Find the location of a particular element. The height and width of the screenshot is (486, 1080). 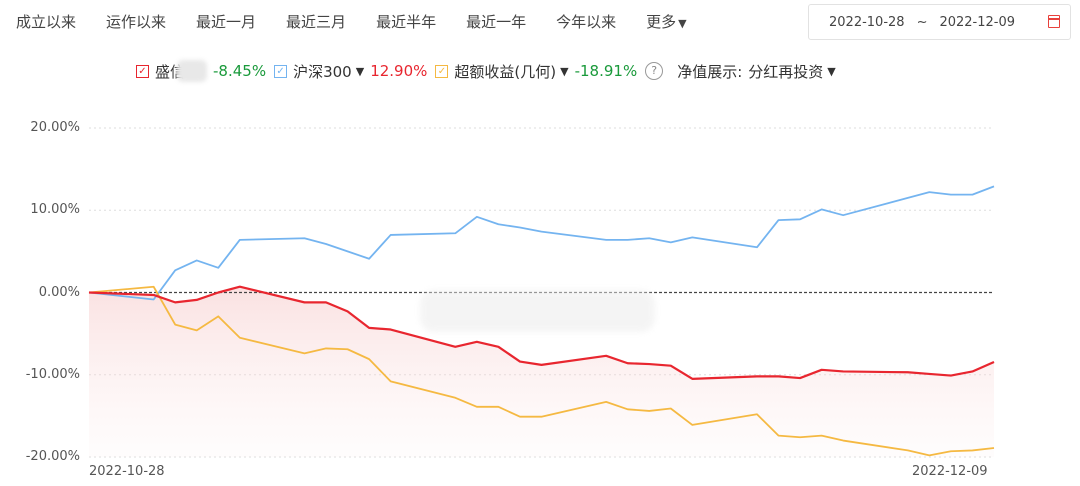

watermark is located at coordinates (537, 311).